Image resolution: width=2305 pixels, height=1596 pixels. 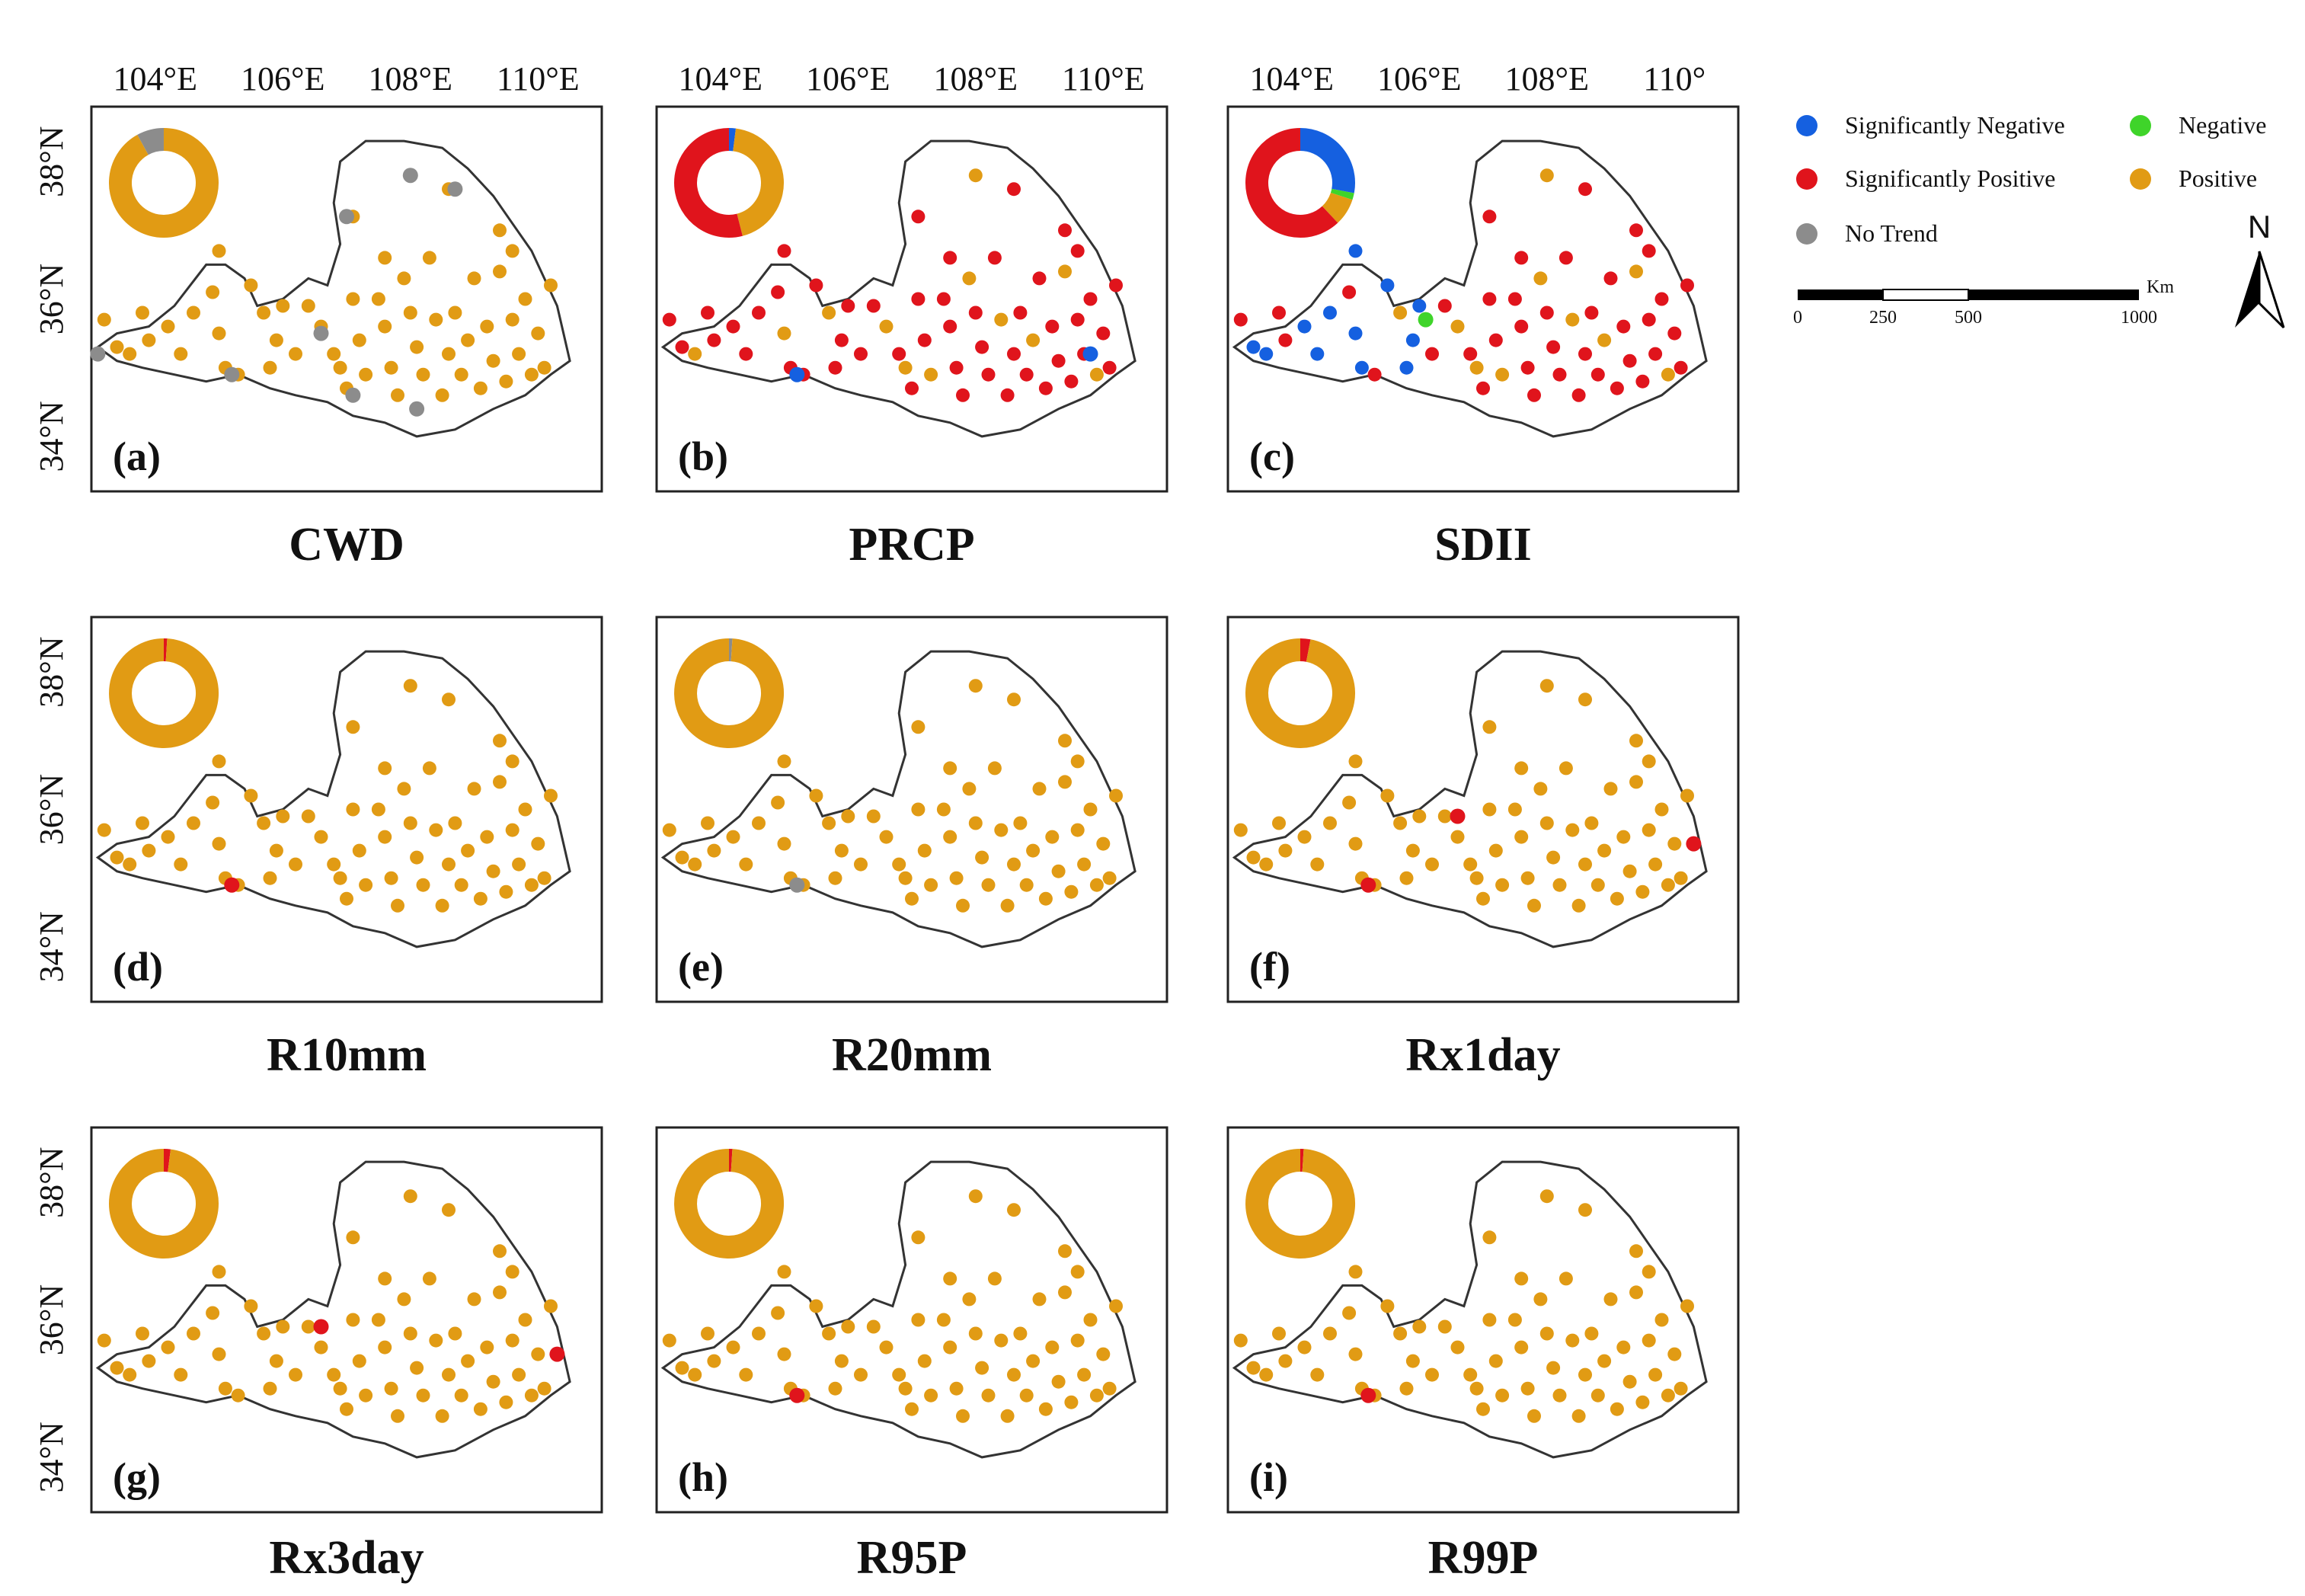 I want to click on latitude-tick-label: 38°N, so click(x=51, y=161).